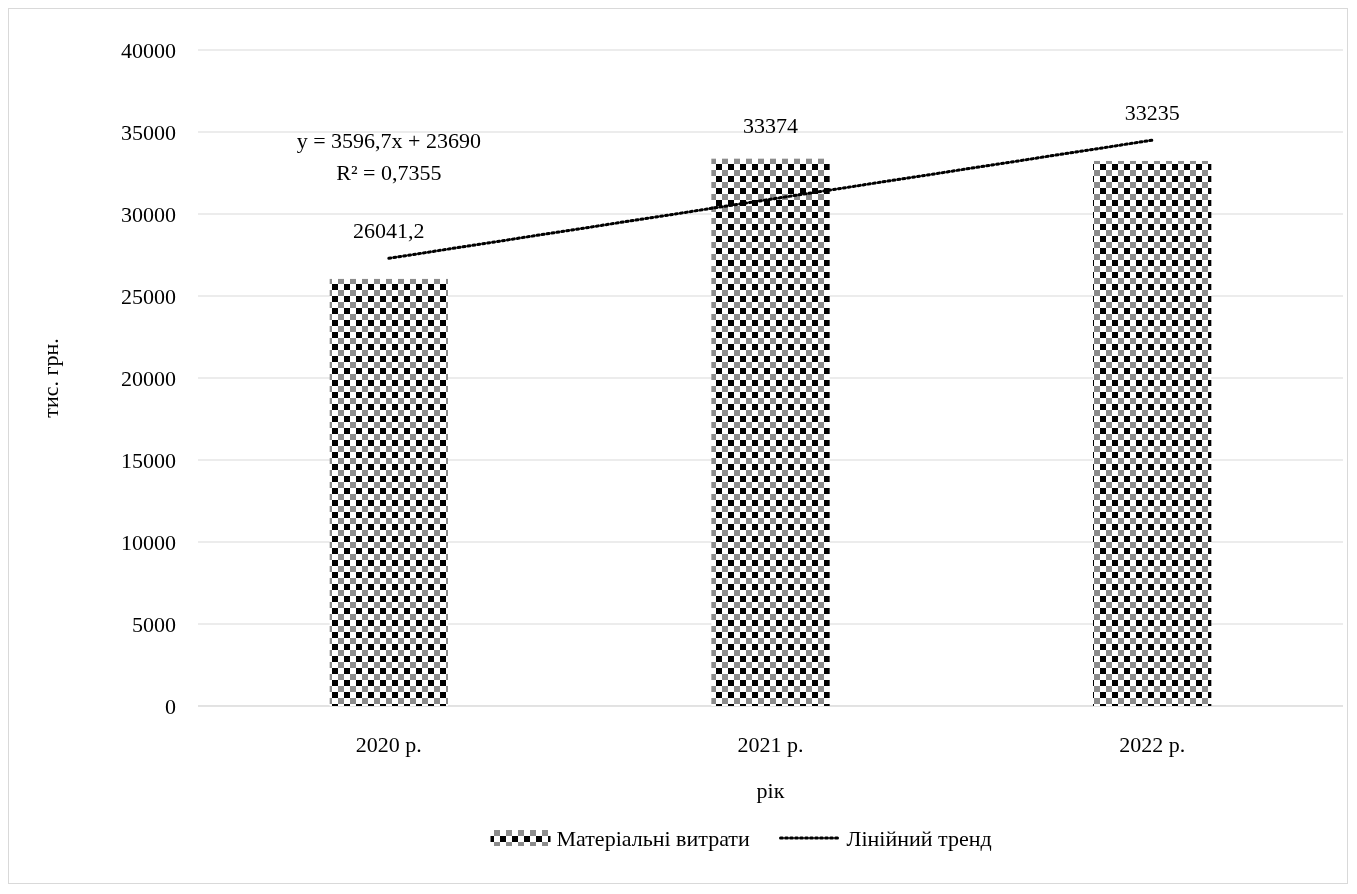 This screenshot has width=1357, height=894. What do you see at coordinates (148, 50) in the screenshot?
I see `y-tick-label: 40000` at bounding box center [148, 50].